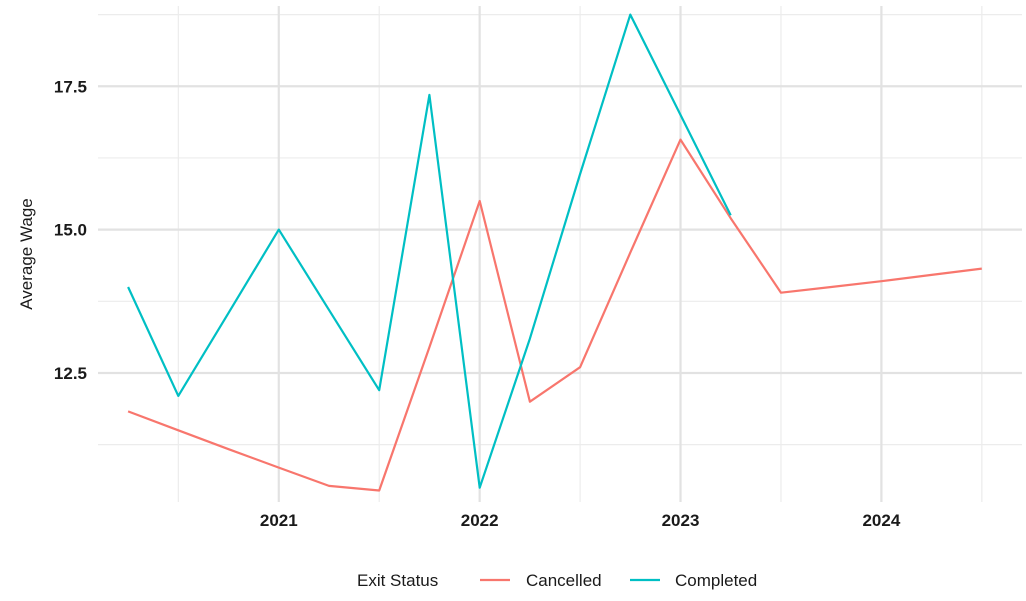 The height and width of the screenshot is (601, 1026). I want to click on y-axis-tick-labels: 12.5 15.0 17.5, so click(70, 230).